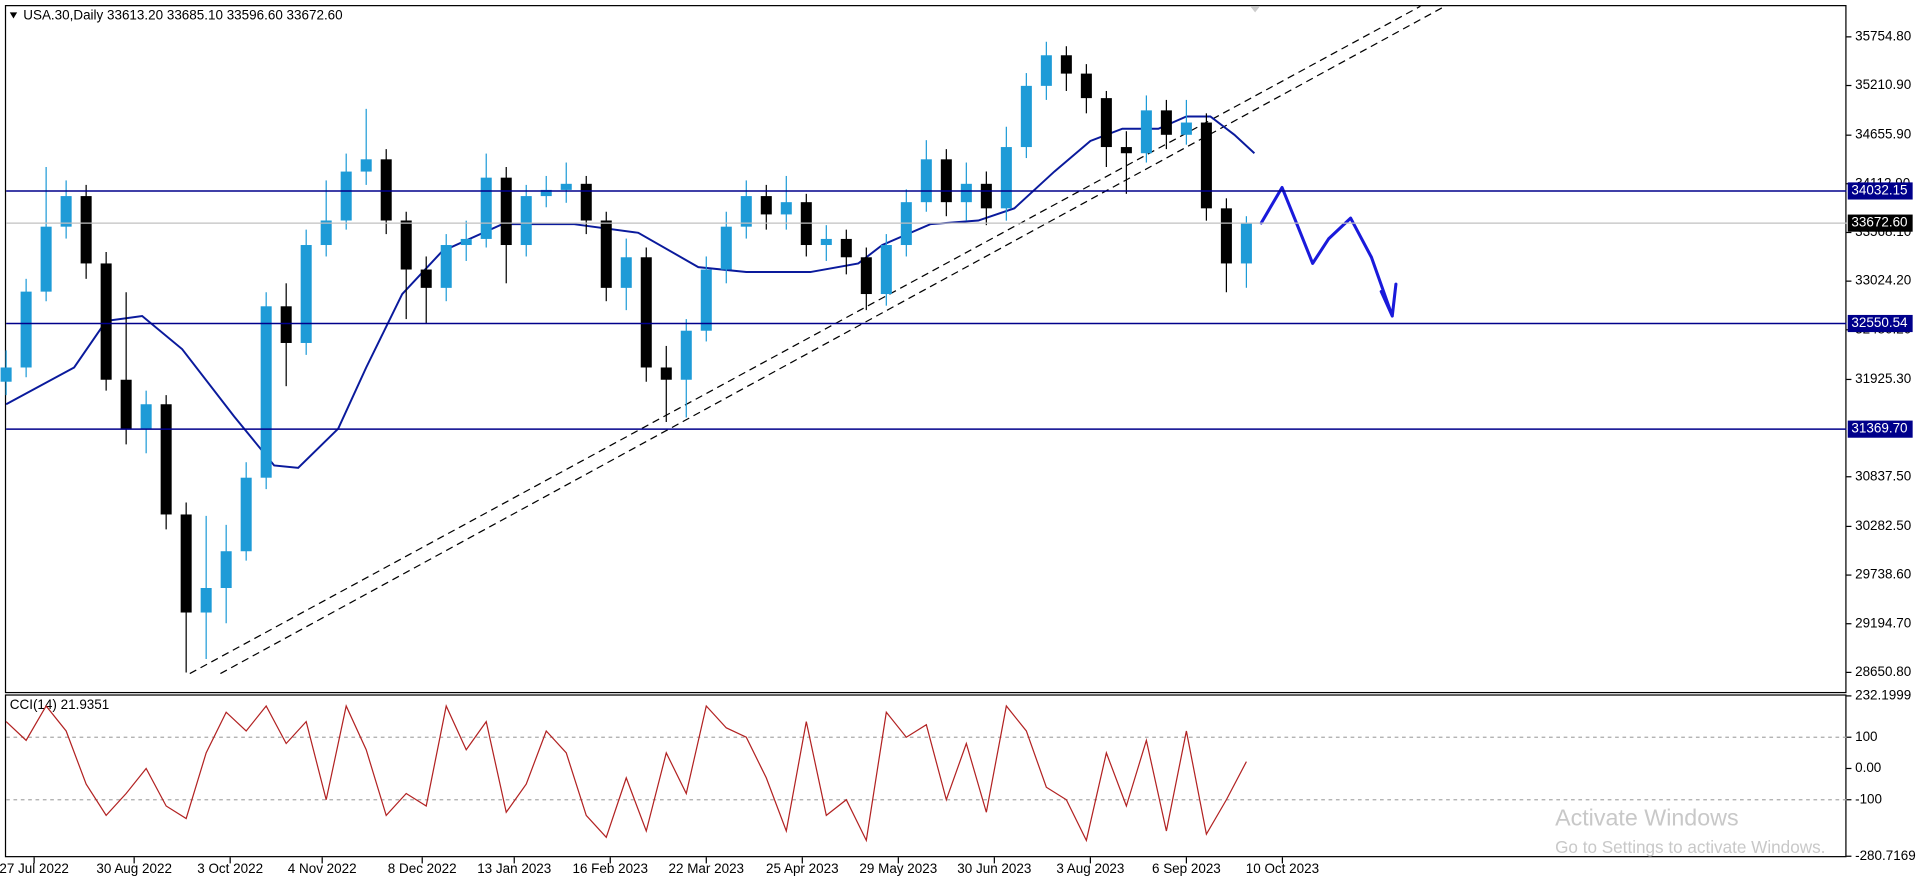 This screenshot has height=893, width=1920. Describe the element at coordinates (1883, 622) in the screenshot. I see `y-tick-label: 29194.70` at that location.